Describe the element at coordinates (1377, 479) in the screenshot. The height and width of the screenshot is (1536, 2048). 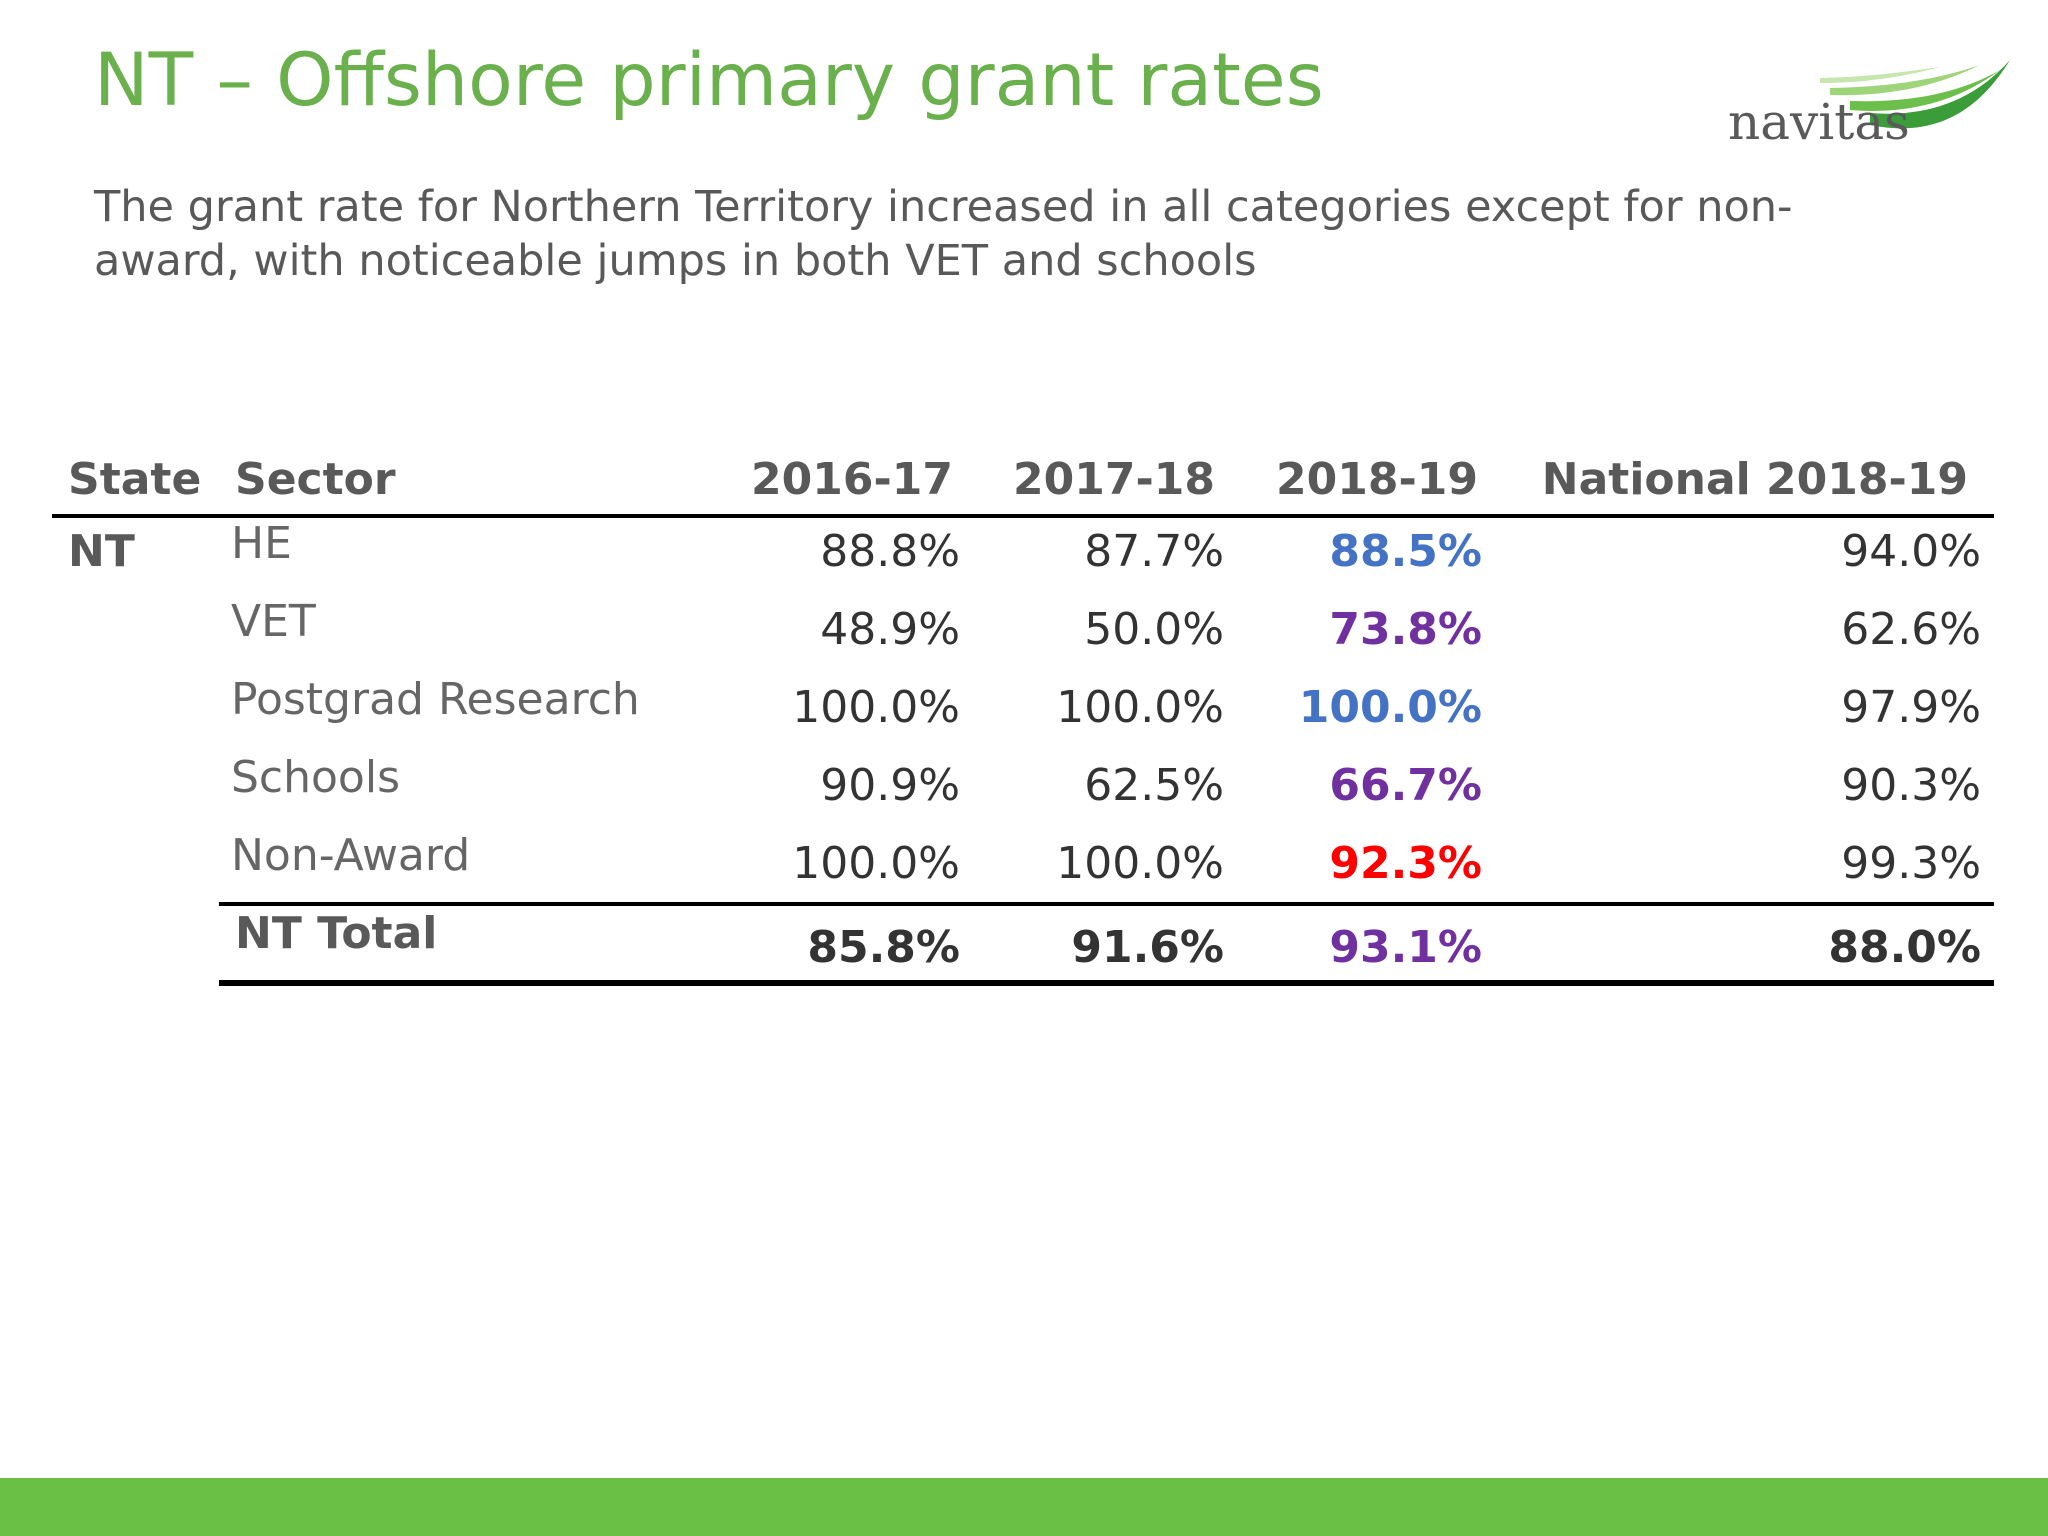
I see `column-header: 2018-19` at that location.